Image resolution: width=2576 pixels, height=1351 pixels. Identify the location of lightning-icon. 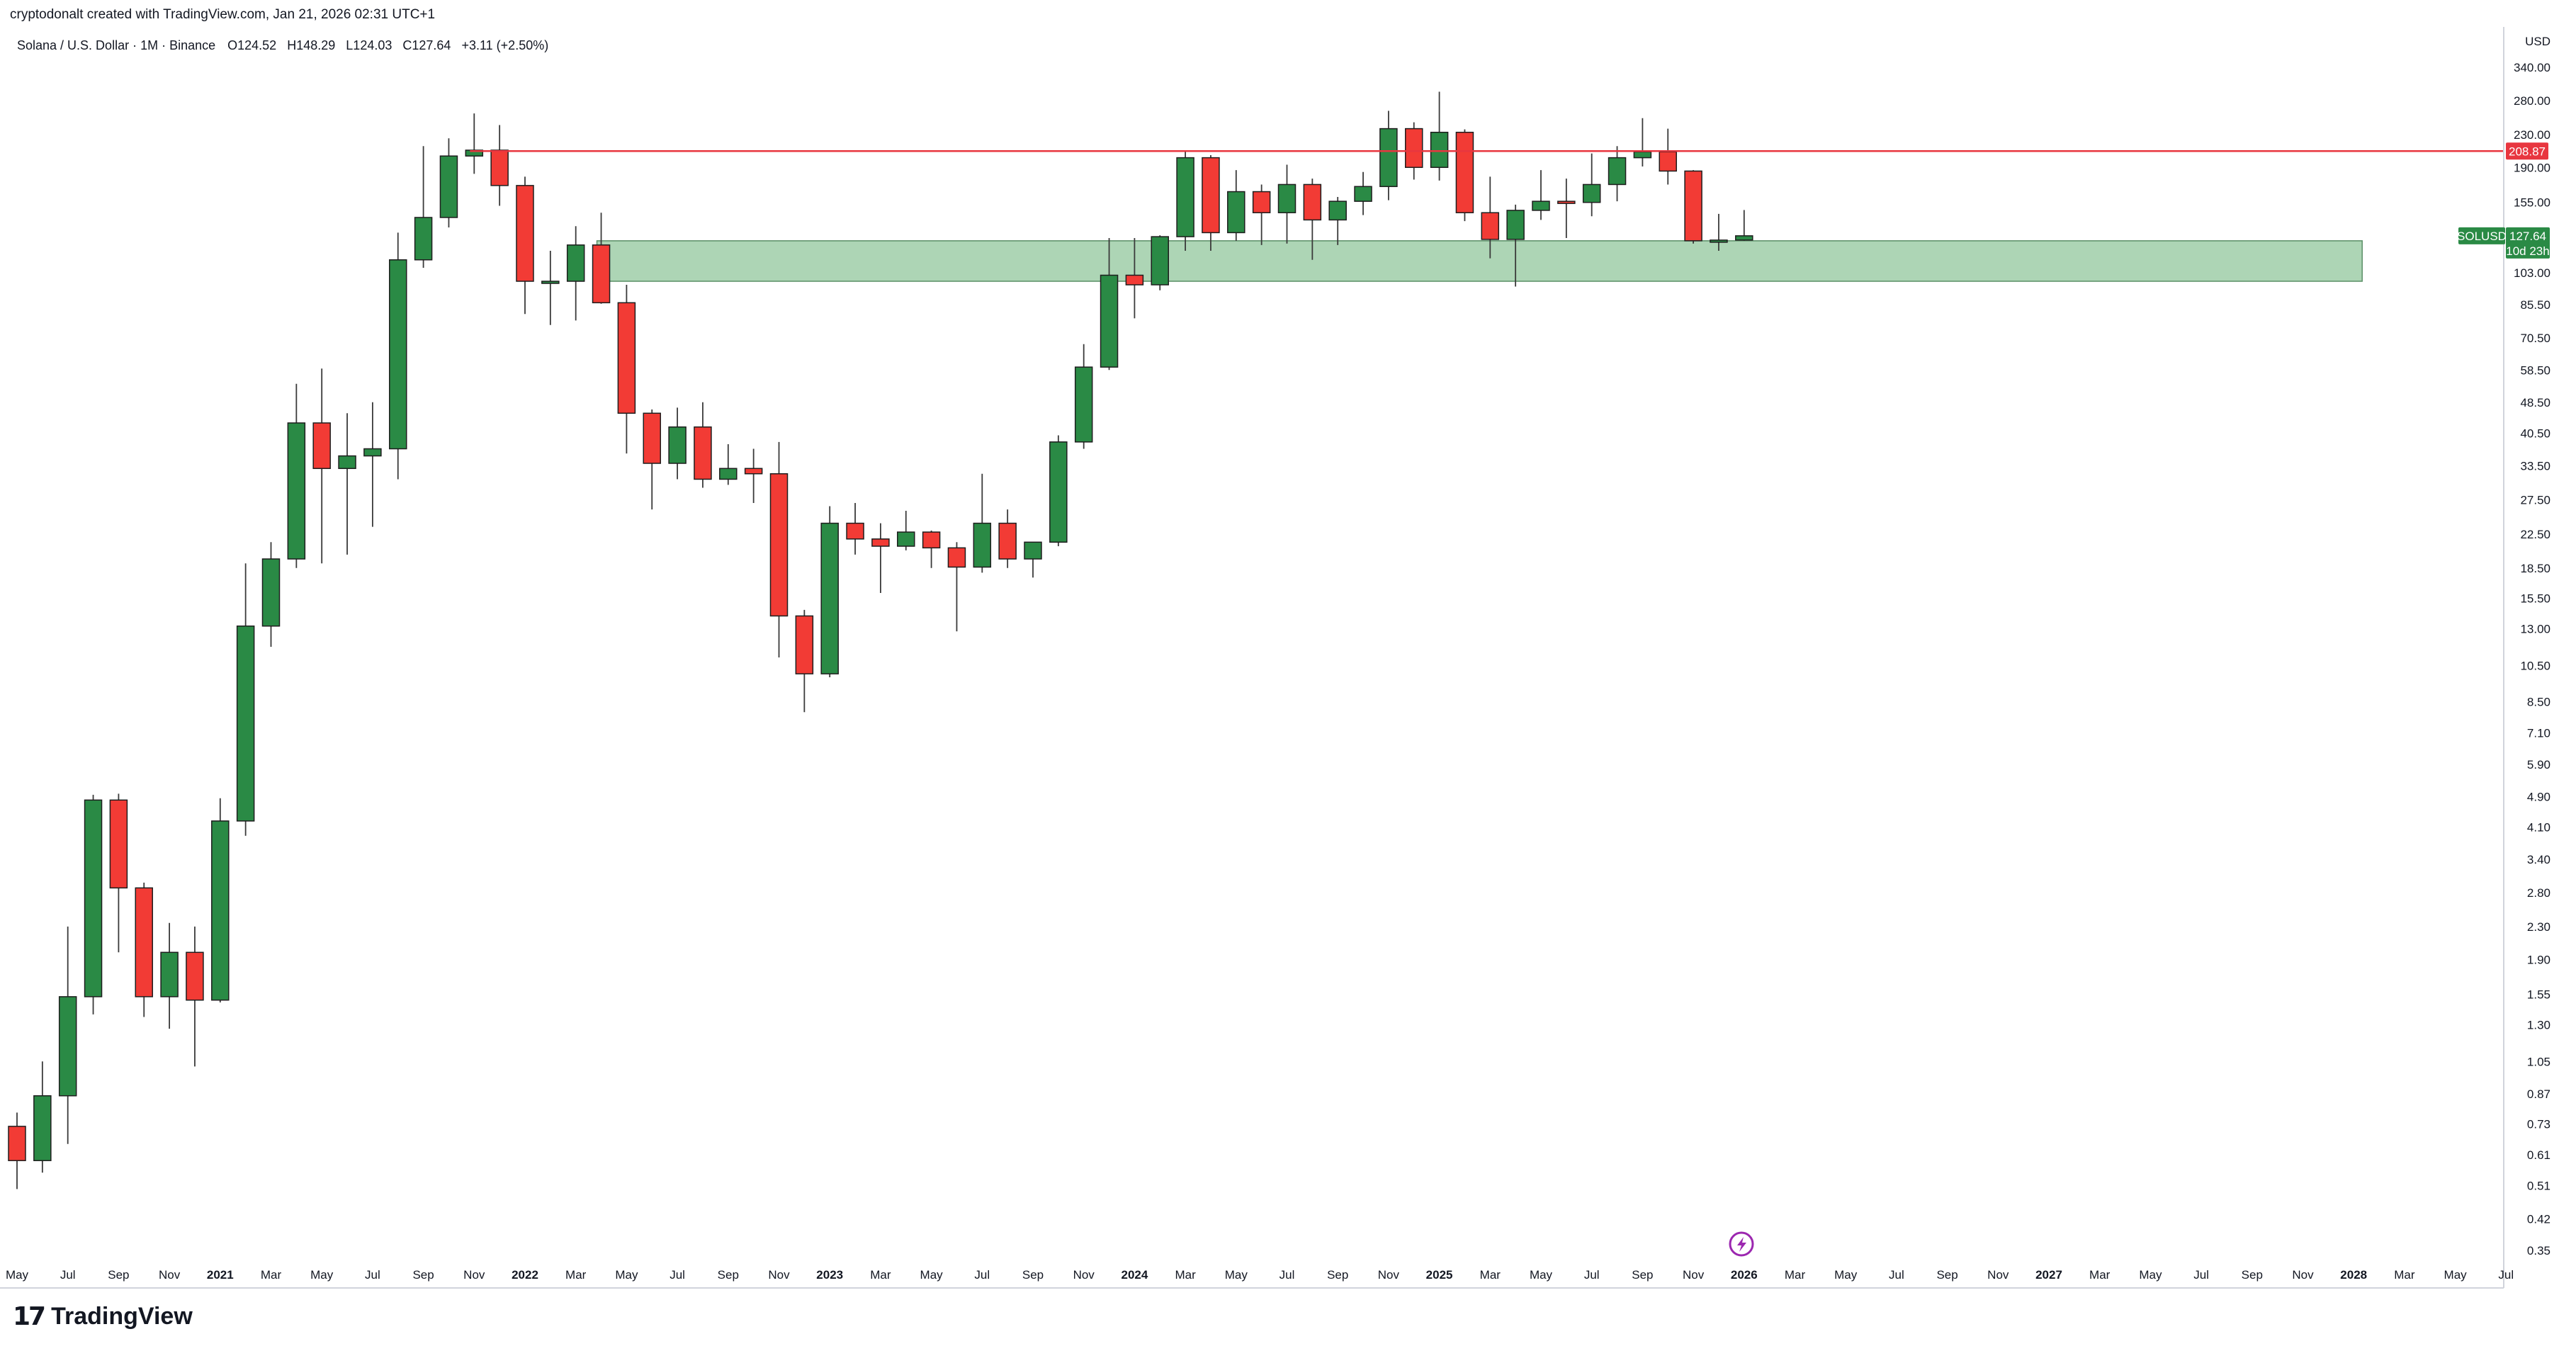
(1741, 1244).